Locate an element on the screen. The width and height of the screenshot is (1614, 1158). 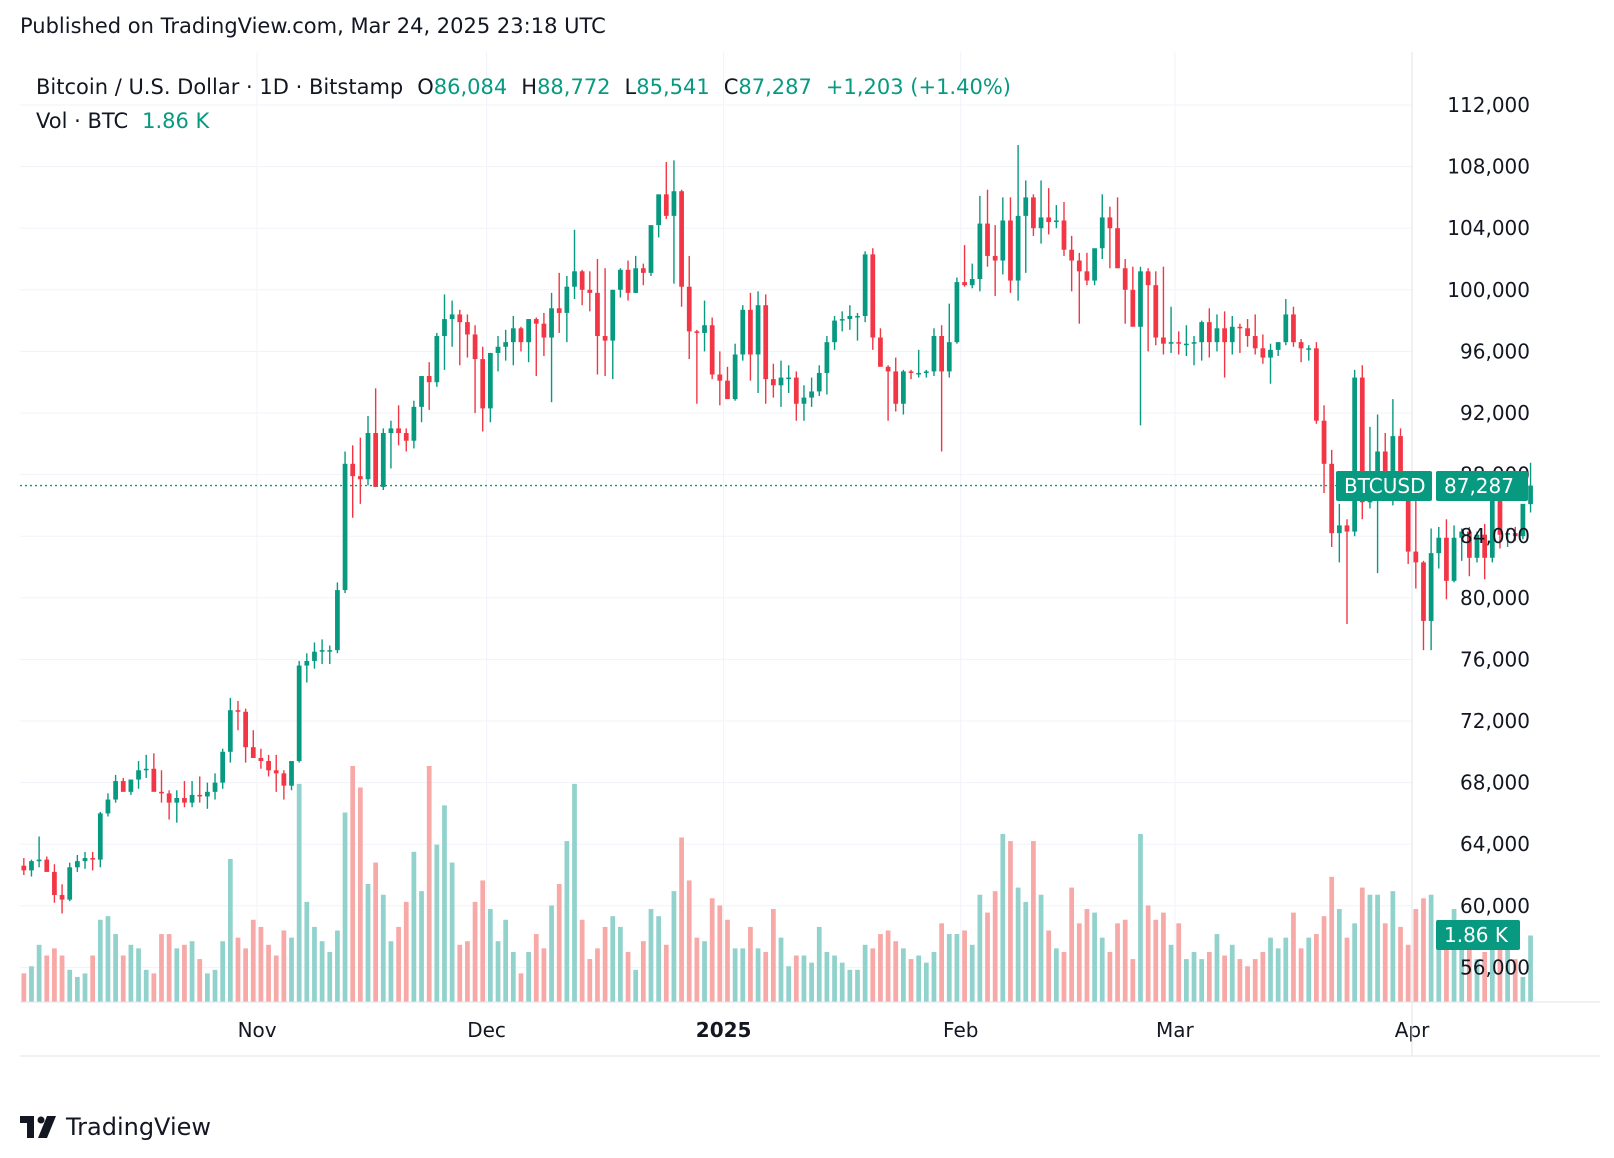
symbol-description: Bitcoin / U.S. Dollar · 1D · Bitstamp is located at coordinates (220, 87).